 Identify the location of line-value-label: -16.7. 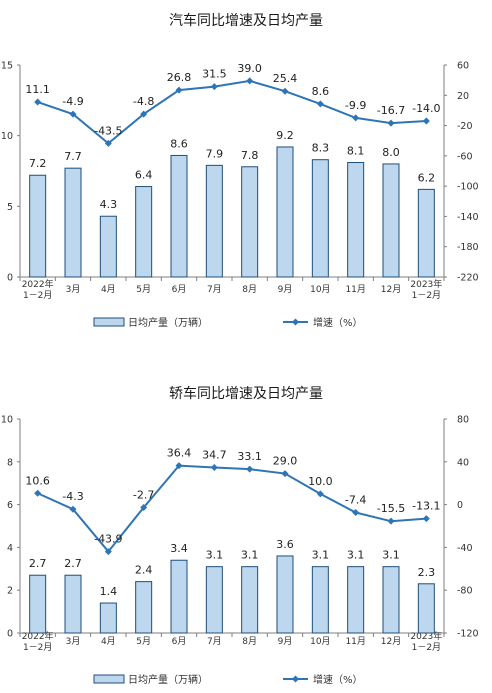
(391, 110).